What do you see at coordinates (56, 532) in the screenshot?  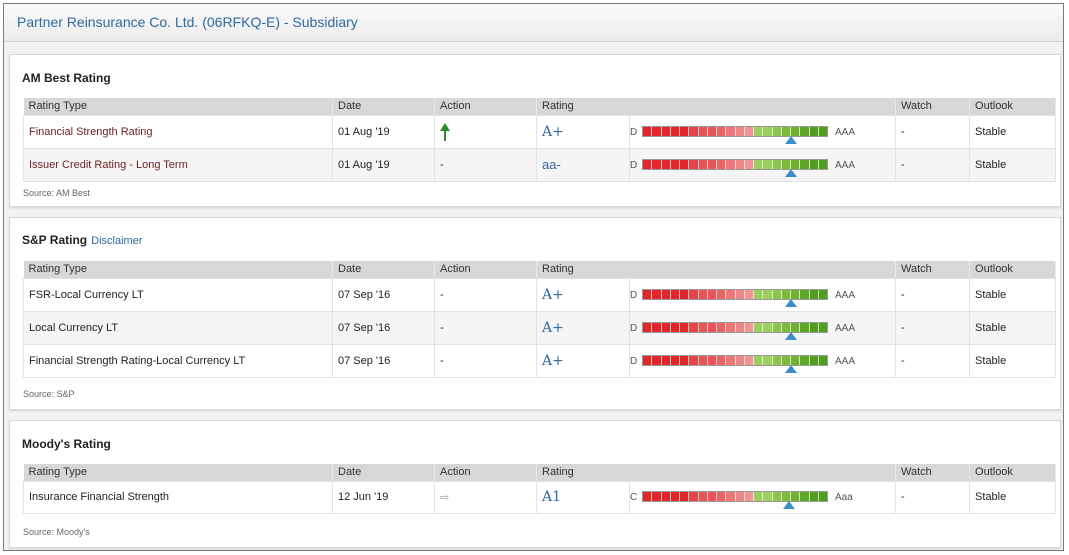 I see `moodys-source: Source: Moody's` at bounding box center [56, 532].